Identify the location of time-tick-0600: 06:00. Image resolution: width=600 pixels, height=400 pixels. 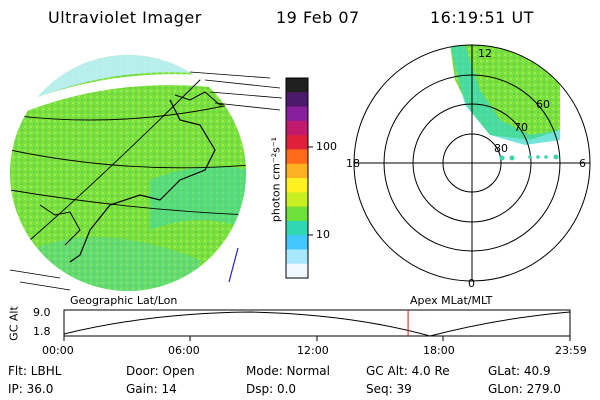
(184, 350).